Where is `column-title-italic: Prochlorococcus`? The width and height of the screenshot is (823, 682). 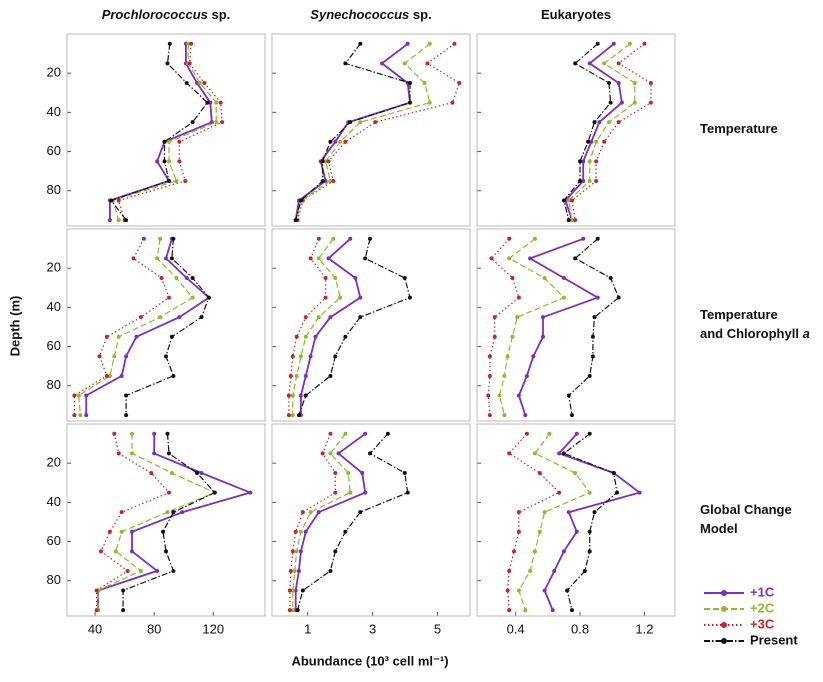 column-title-italic: Prochlorococcus is located at coordinates (155, 14).